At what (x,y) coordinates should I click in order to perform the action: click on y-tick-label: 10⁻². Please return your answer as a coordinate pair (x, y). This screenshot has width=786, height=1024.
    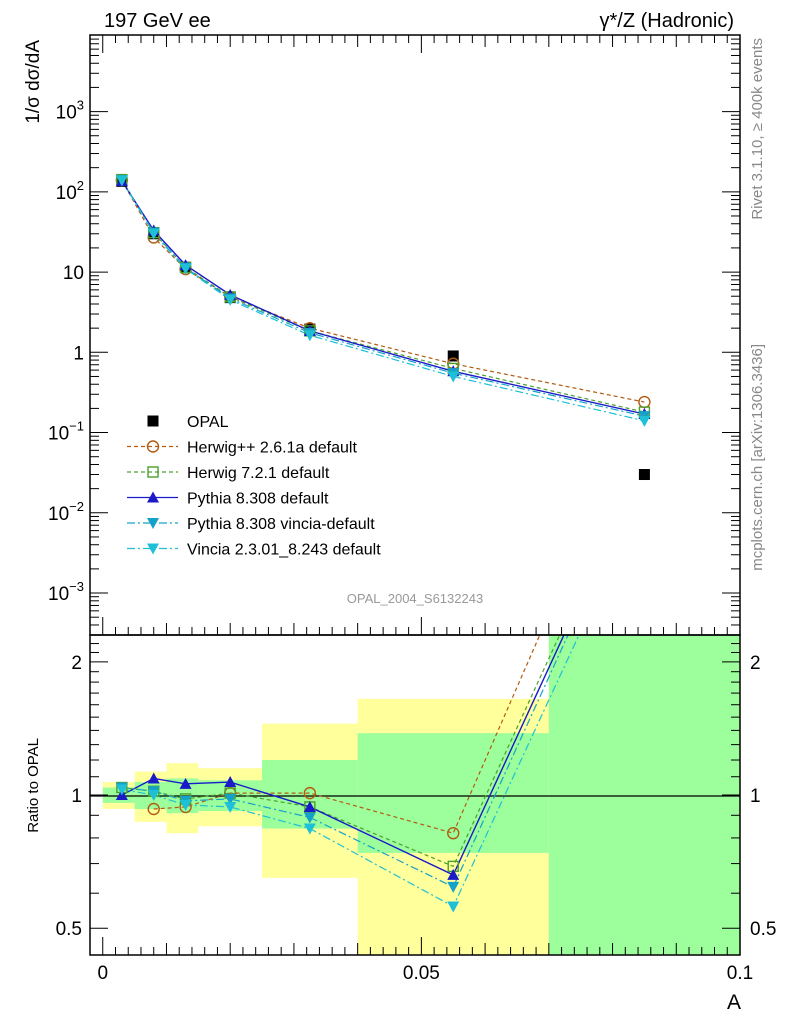
    Looking at the image, I should click on (66, 512).